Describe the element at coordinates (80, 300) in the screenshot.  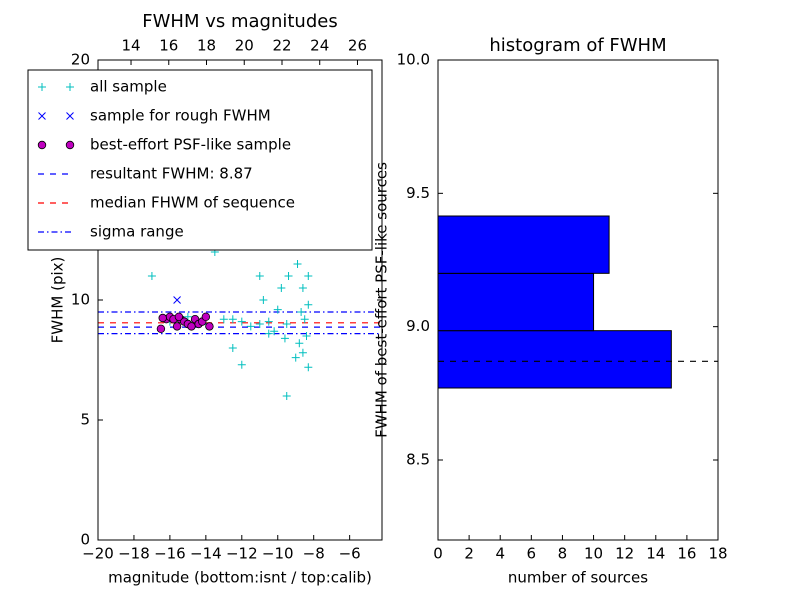
I see `y-tick-label: 10` at that location.